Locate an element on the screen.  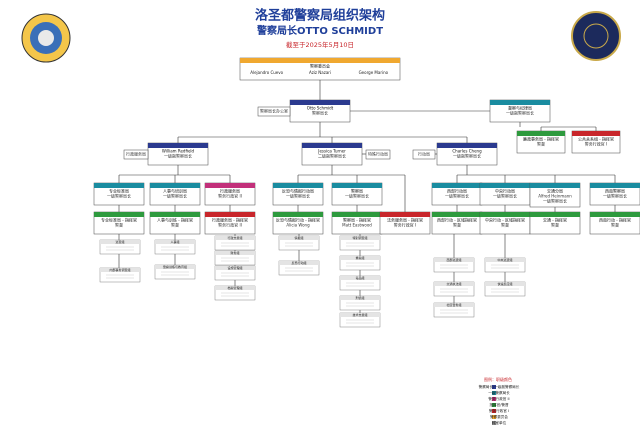
unit-label: 情报组 is located at coordinates (298, 237).